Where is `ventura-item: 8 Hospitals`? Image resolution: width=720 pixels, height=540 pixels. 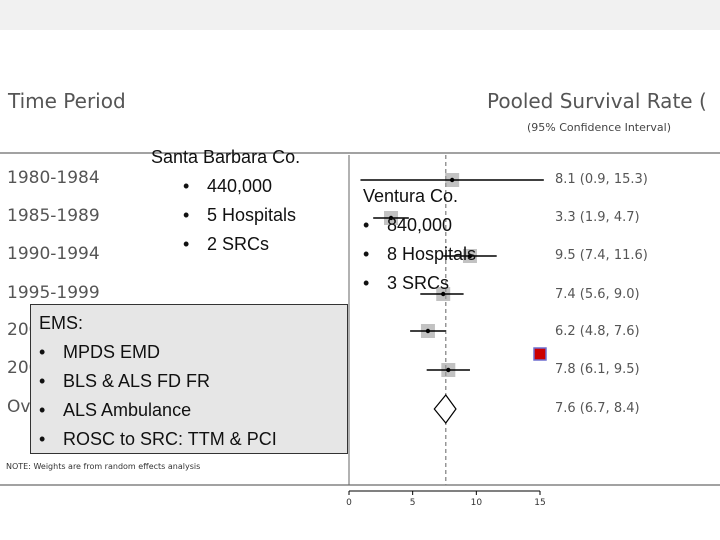 ventura-item: 8 Hospitals is located at coordinates (419, 254).